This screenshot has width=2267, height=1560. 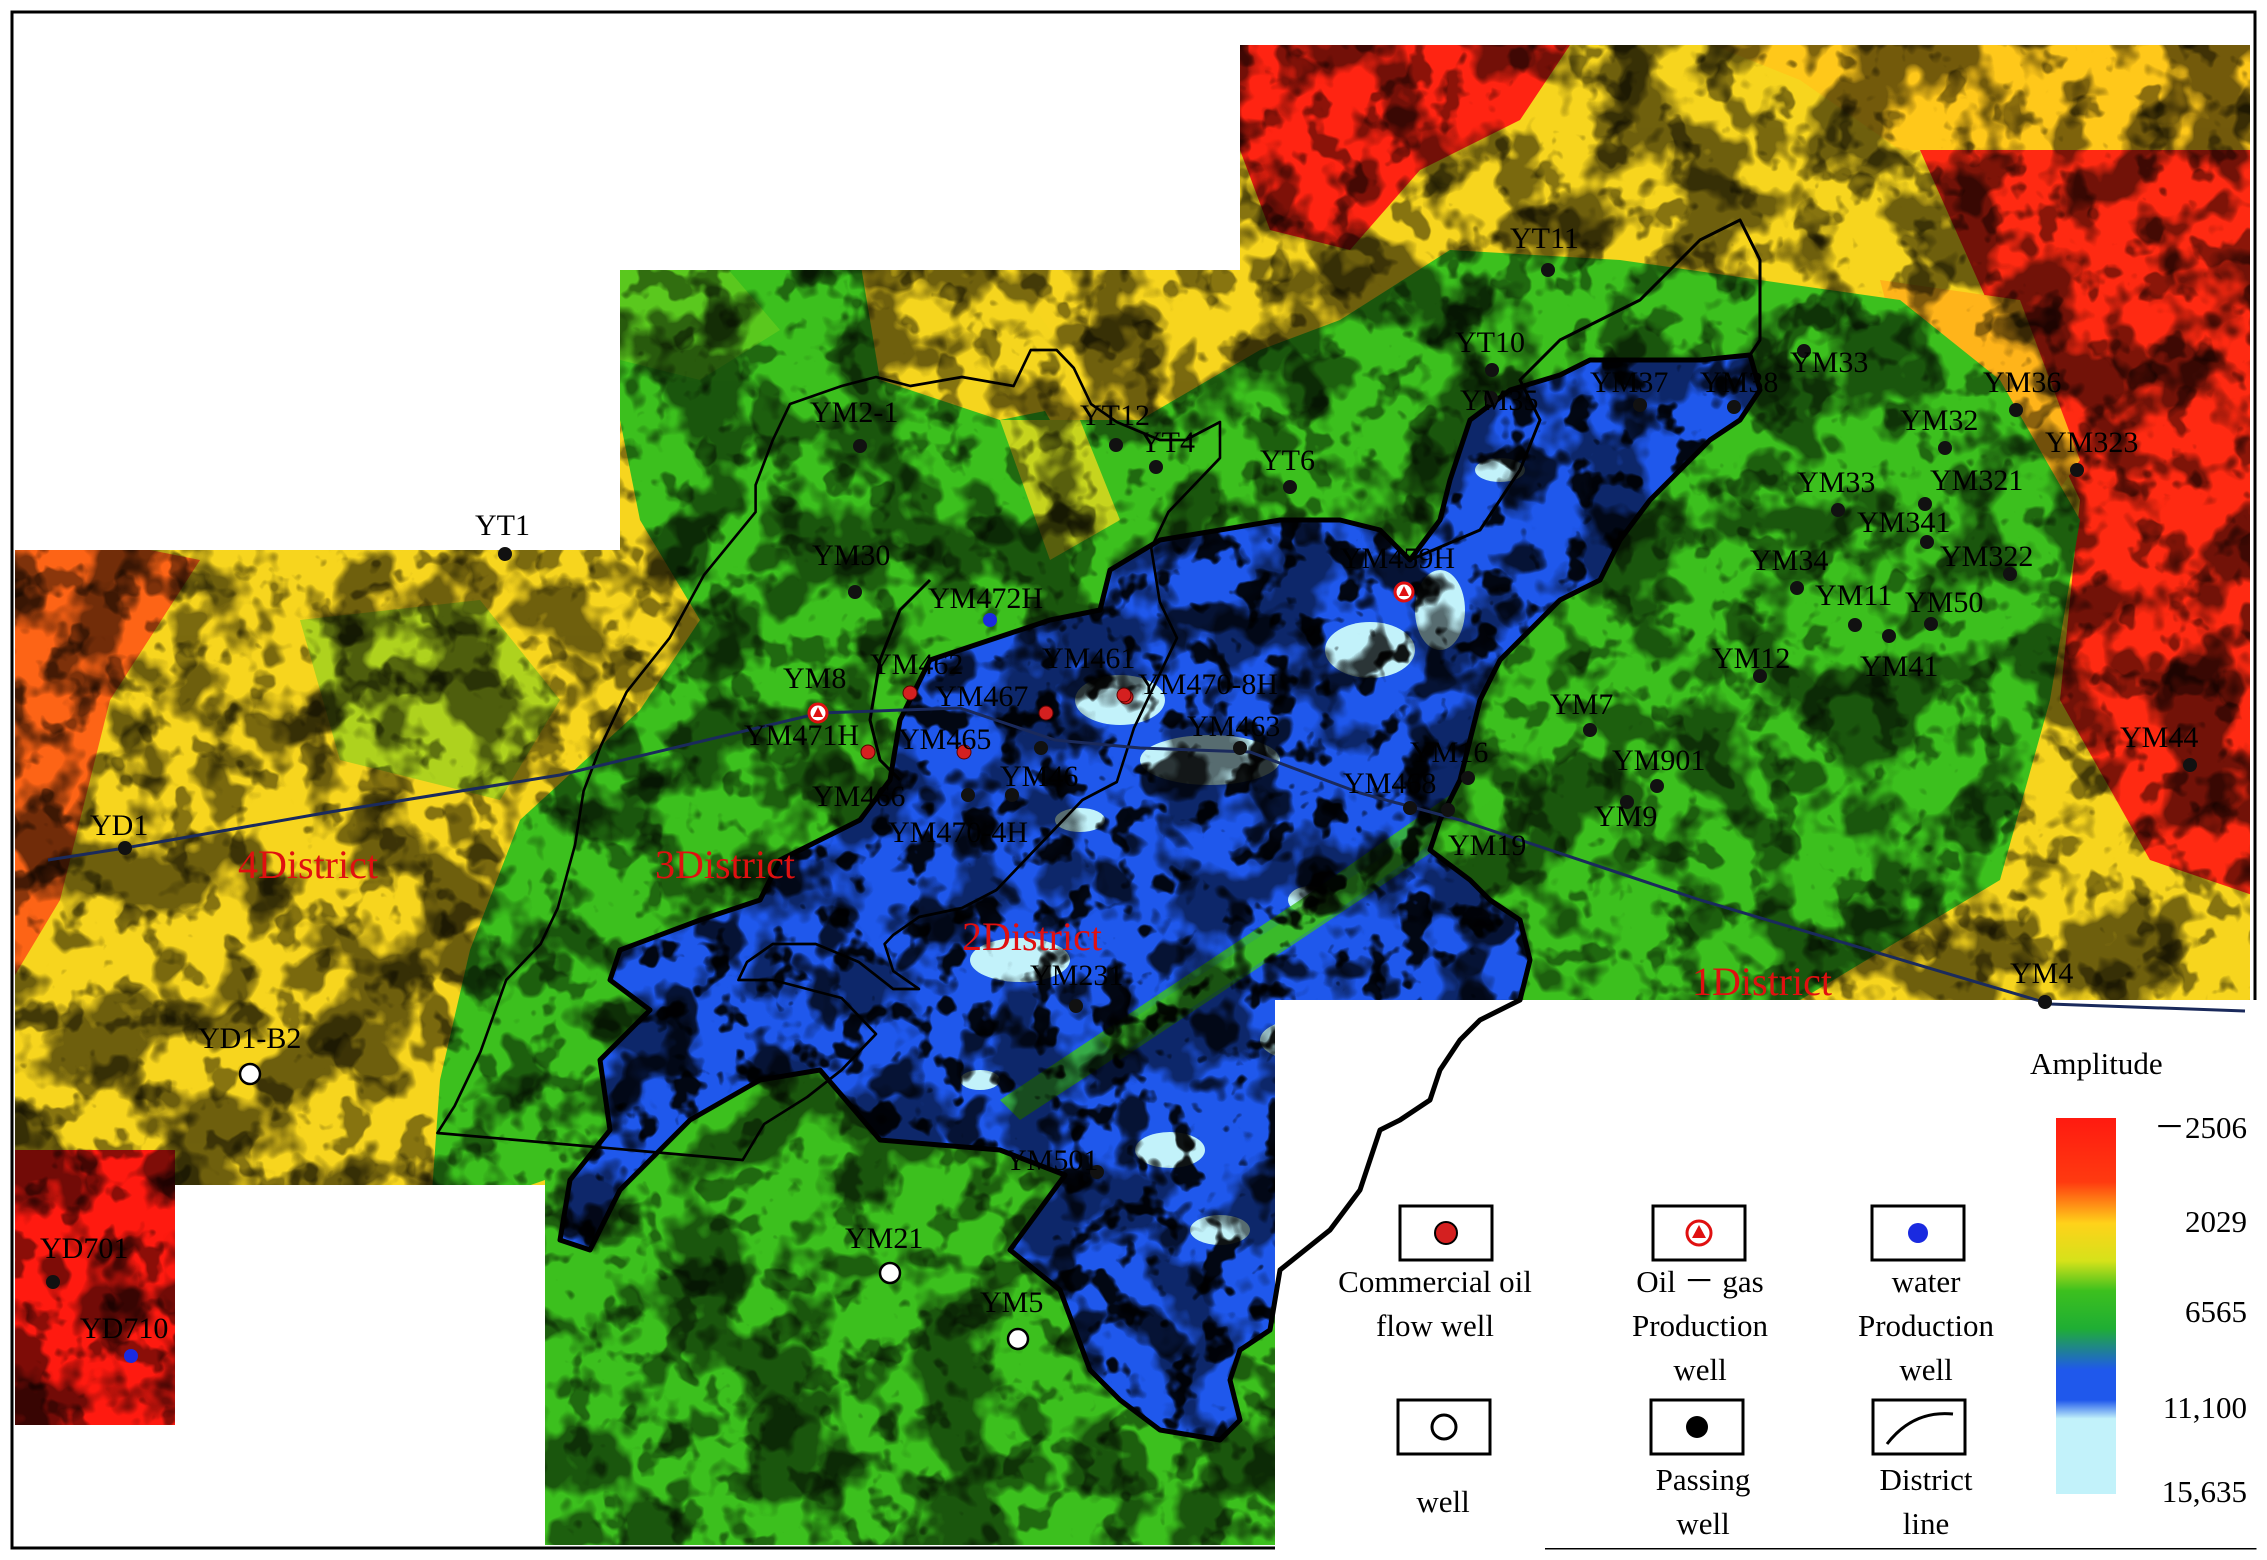 What do you see at coordinates (1076, 986) in the screenshot?
I see `well-ym231: YM231` at bounding box center [1076, 986].